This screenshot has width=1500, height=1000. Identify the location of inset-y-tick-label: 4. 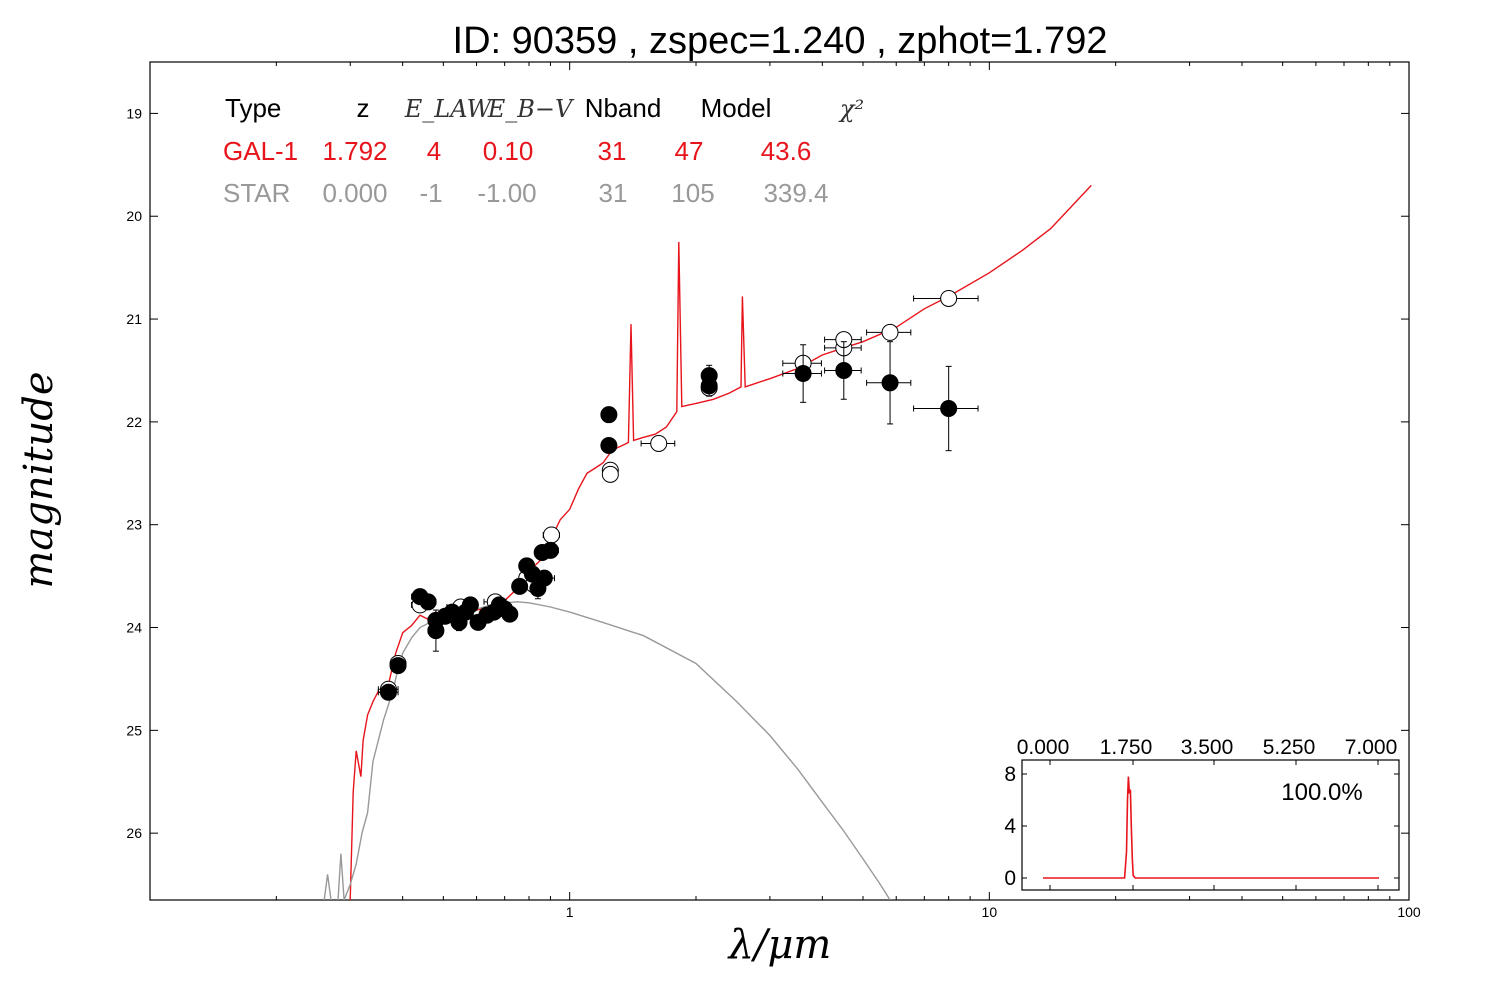
(1010, 826).